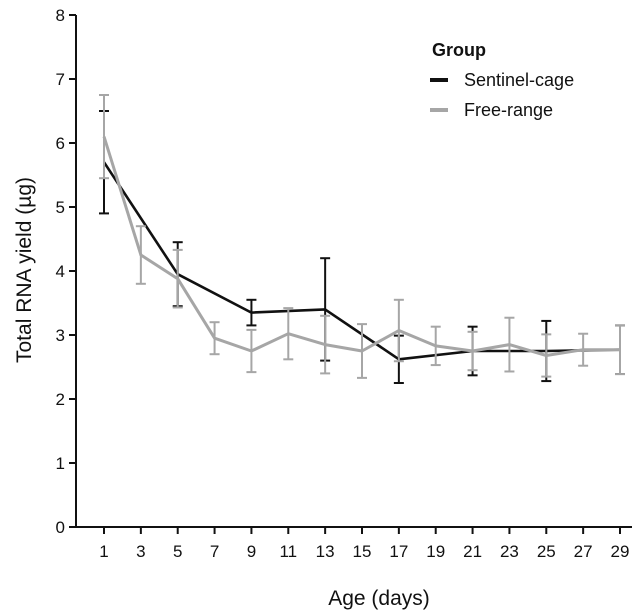  What do you see at coordinates (325, 551) in the screenshot?
I see `x-tick-label: 13` at bounding box center [325, 551].